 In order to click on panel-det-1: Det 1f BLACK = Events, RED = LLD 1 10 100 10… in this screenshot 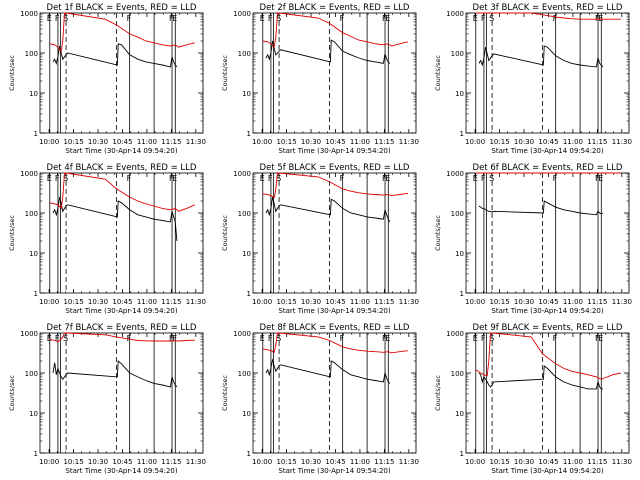, I will do `click(107, 79)`.